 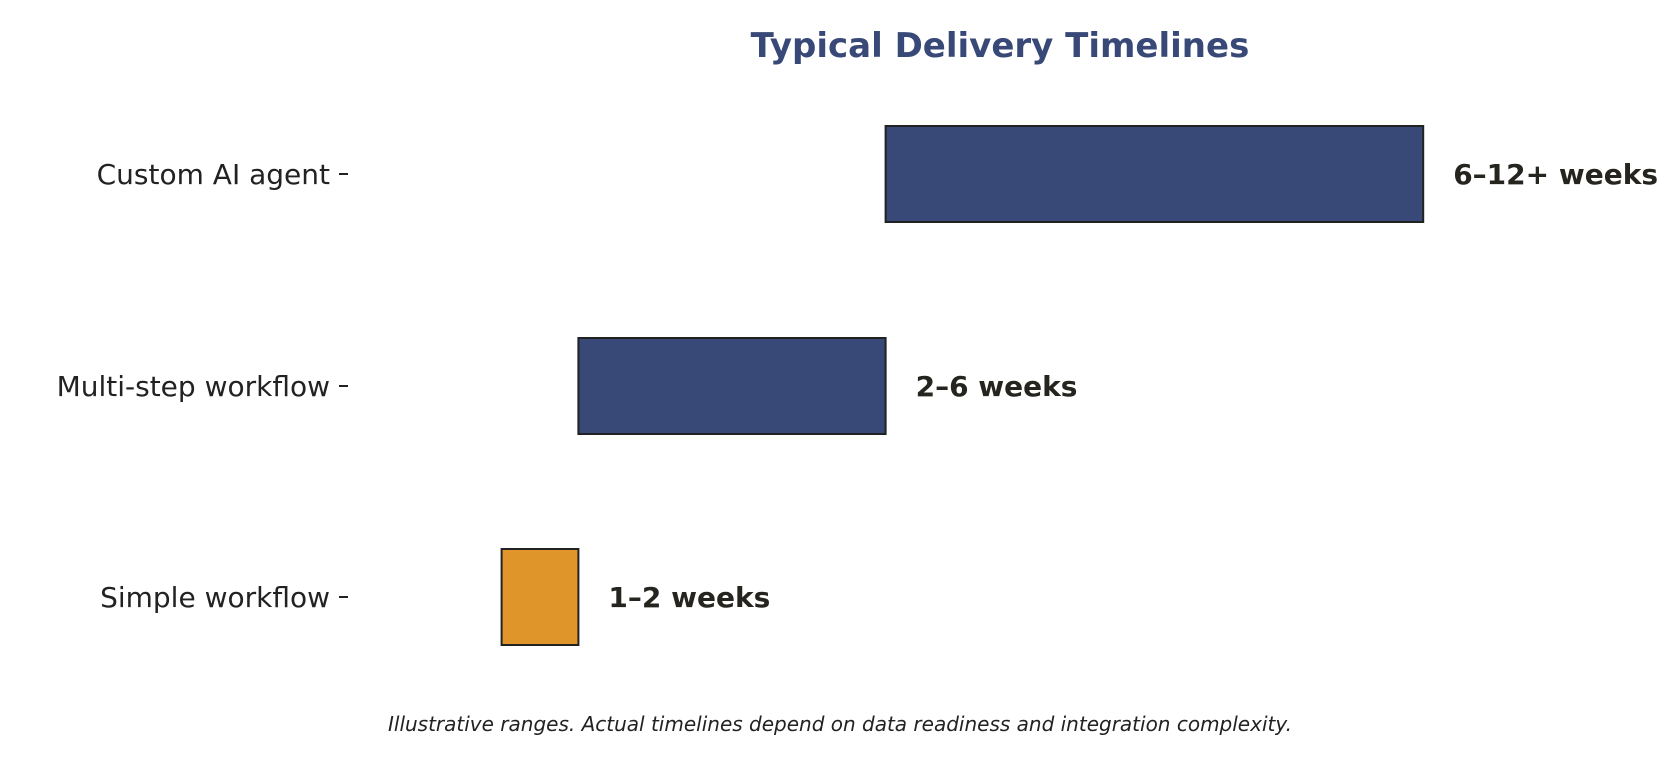 I want to click on value-label-simple-workflow: 1–2 weeks, so click(x=689, y=597).